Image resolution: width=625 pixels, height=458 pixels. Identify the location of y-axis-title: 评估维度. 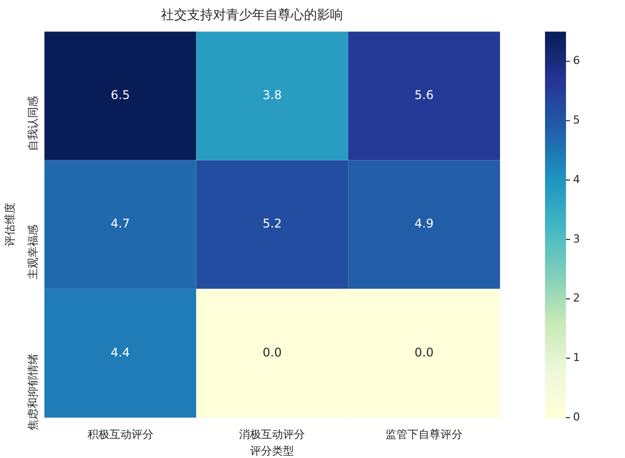
(9, 224).